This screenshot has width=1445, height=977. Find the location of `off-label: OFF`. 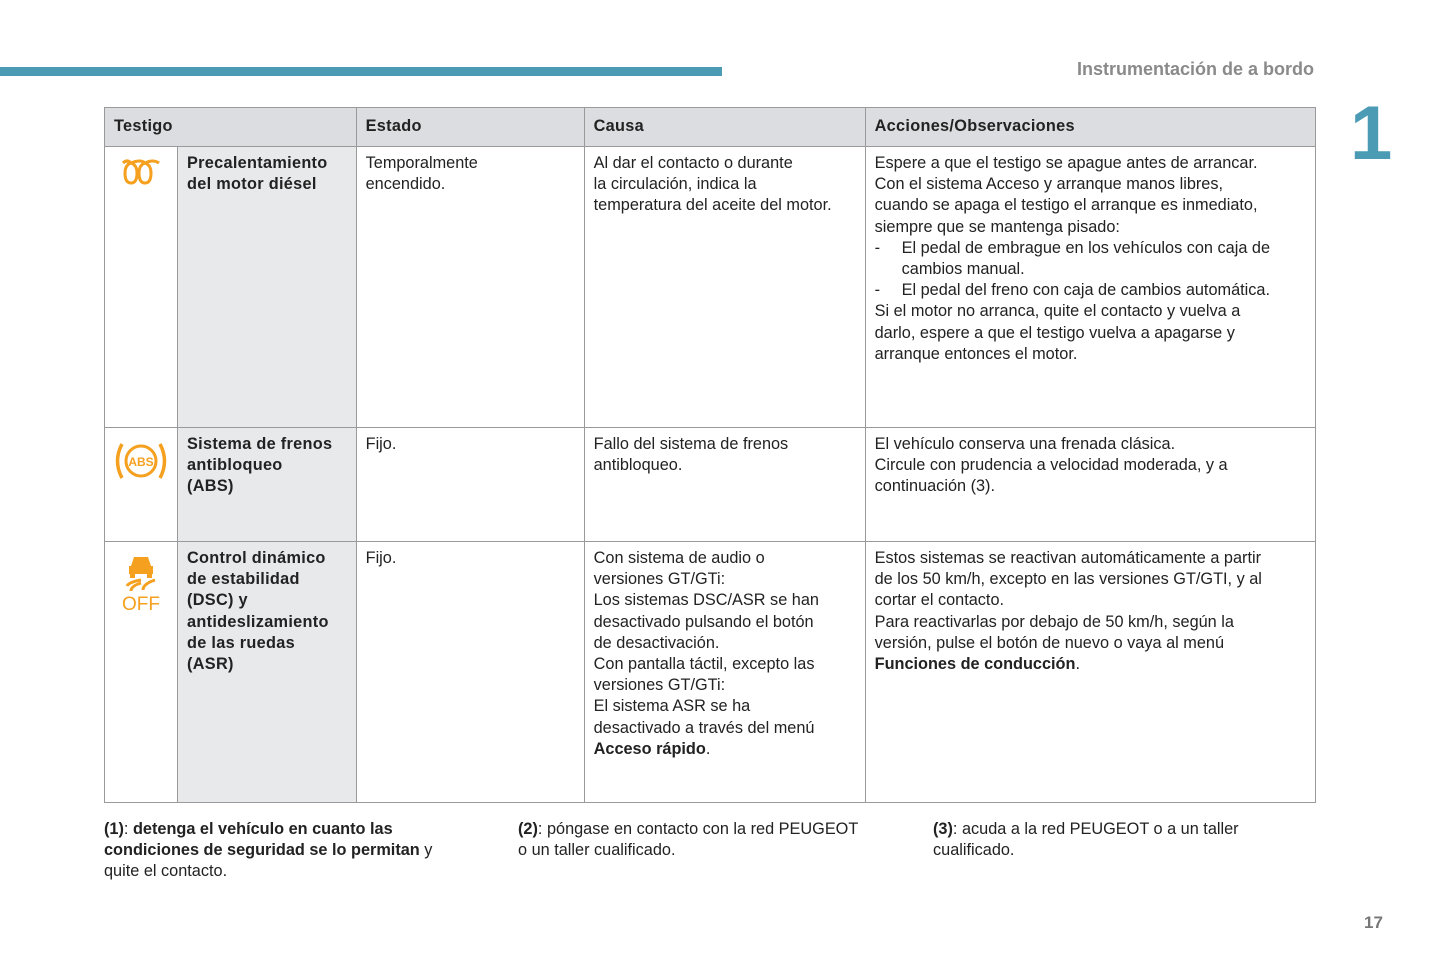

off-label: OFF is located at coordinates (141, 605).